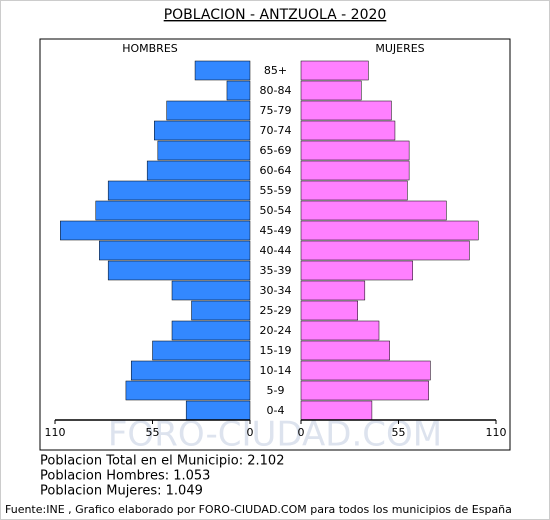  Describe the element at coordinates (276, 390) in the screenshot. I see `category-label: 5-9` at that location.